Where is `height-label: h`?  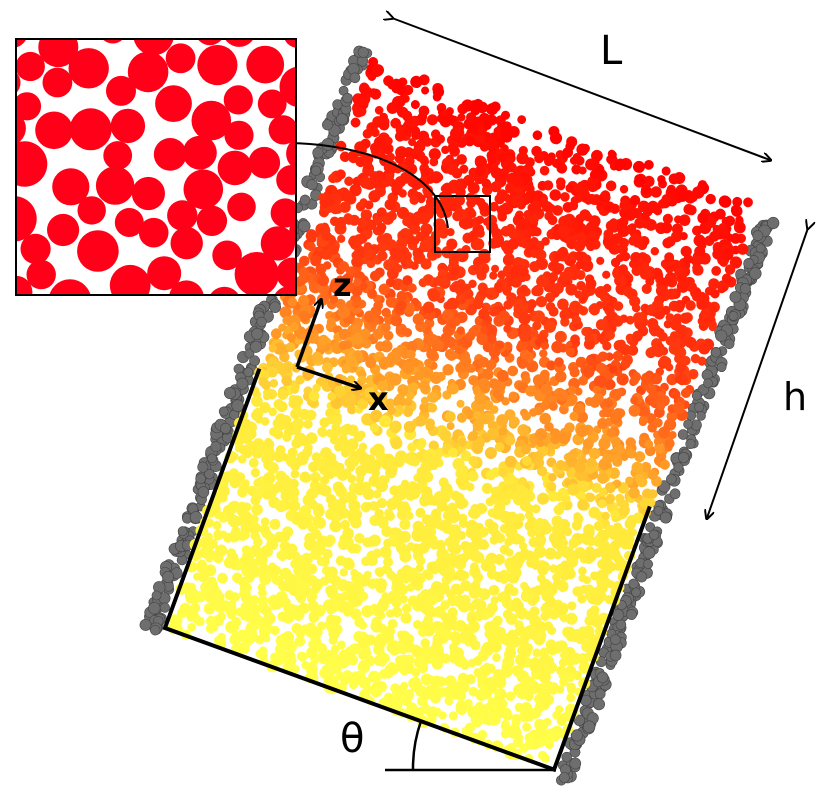
height-label: h is located at coordinates (795, 397).